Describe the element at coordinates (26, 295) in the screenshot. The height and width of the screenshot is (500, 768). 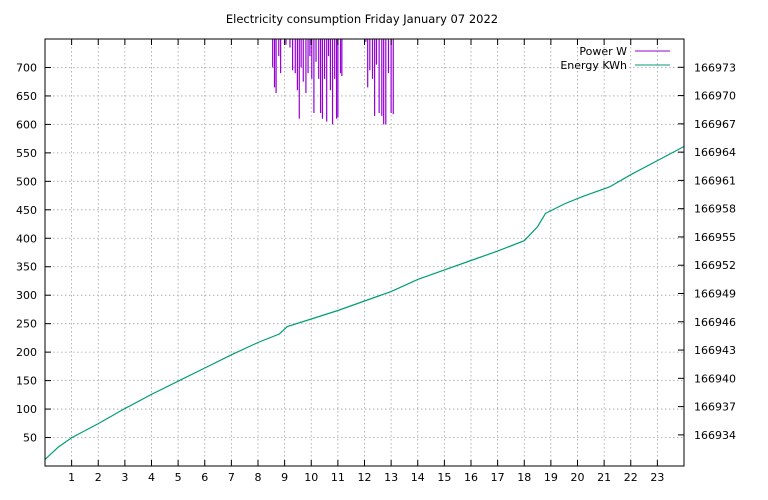
I see `y-tick-label: 300` at that location.